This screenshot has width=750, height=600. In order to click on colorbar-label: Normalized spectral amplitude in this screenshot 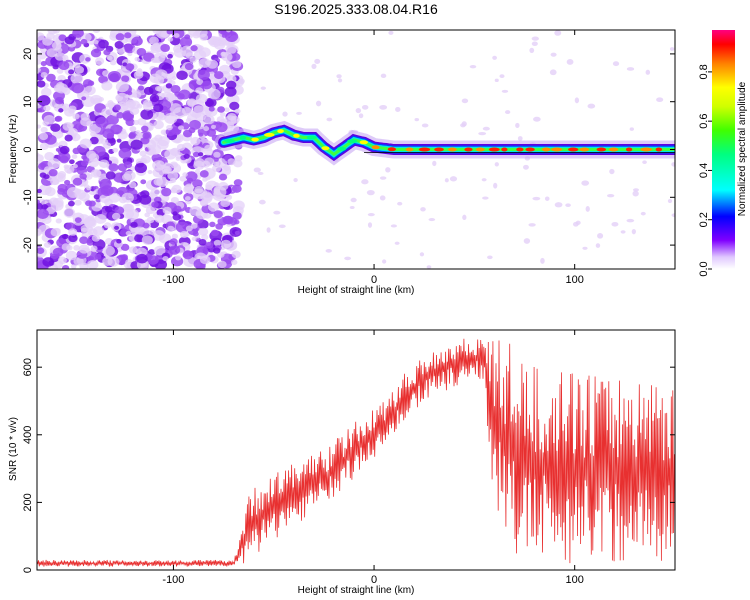, I will do `click(742, 148)`.